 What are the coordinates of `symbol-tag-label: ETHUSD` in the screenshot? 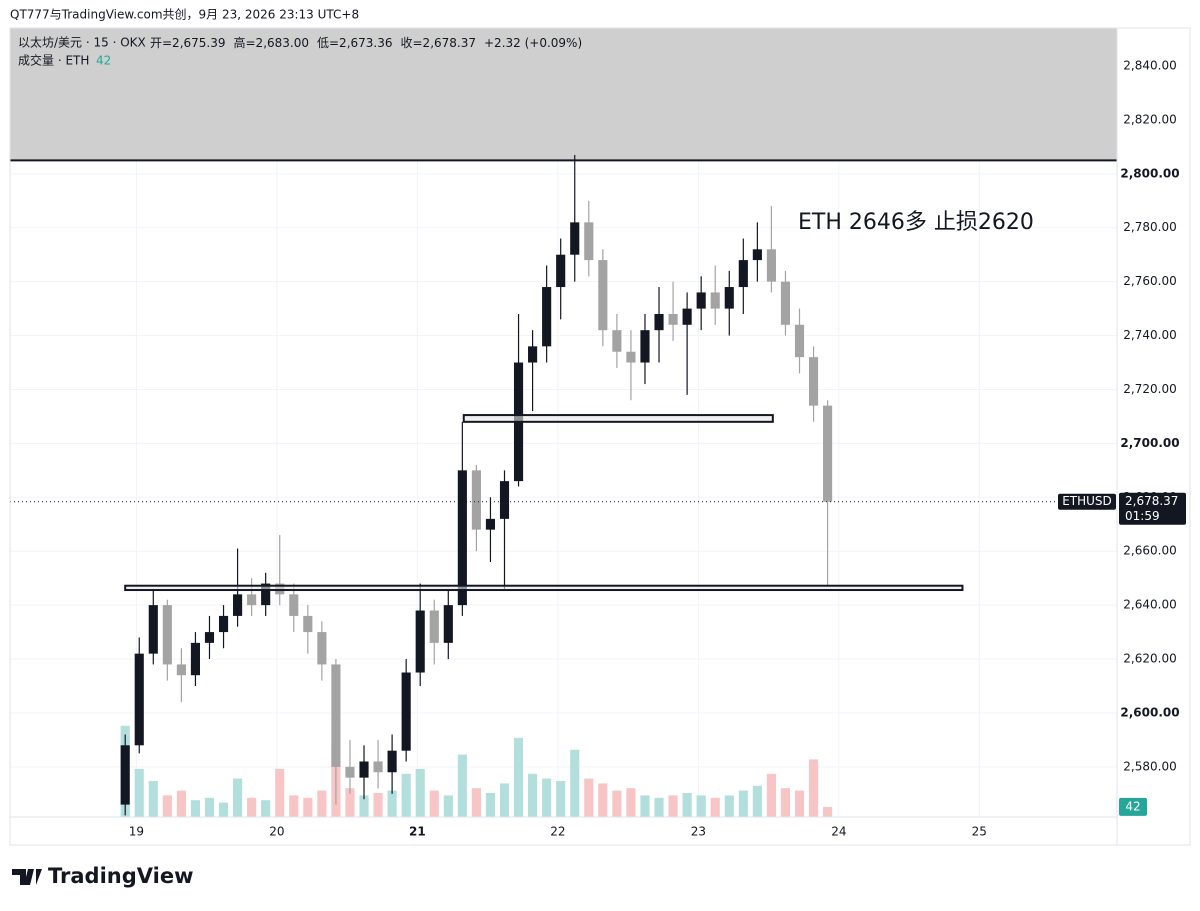 It's located at (1087, 501).